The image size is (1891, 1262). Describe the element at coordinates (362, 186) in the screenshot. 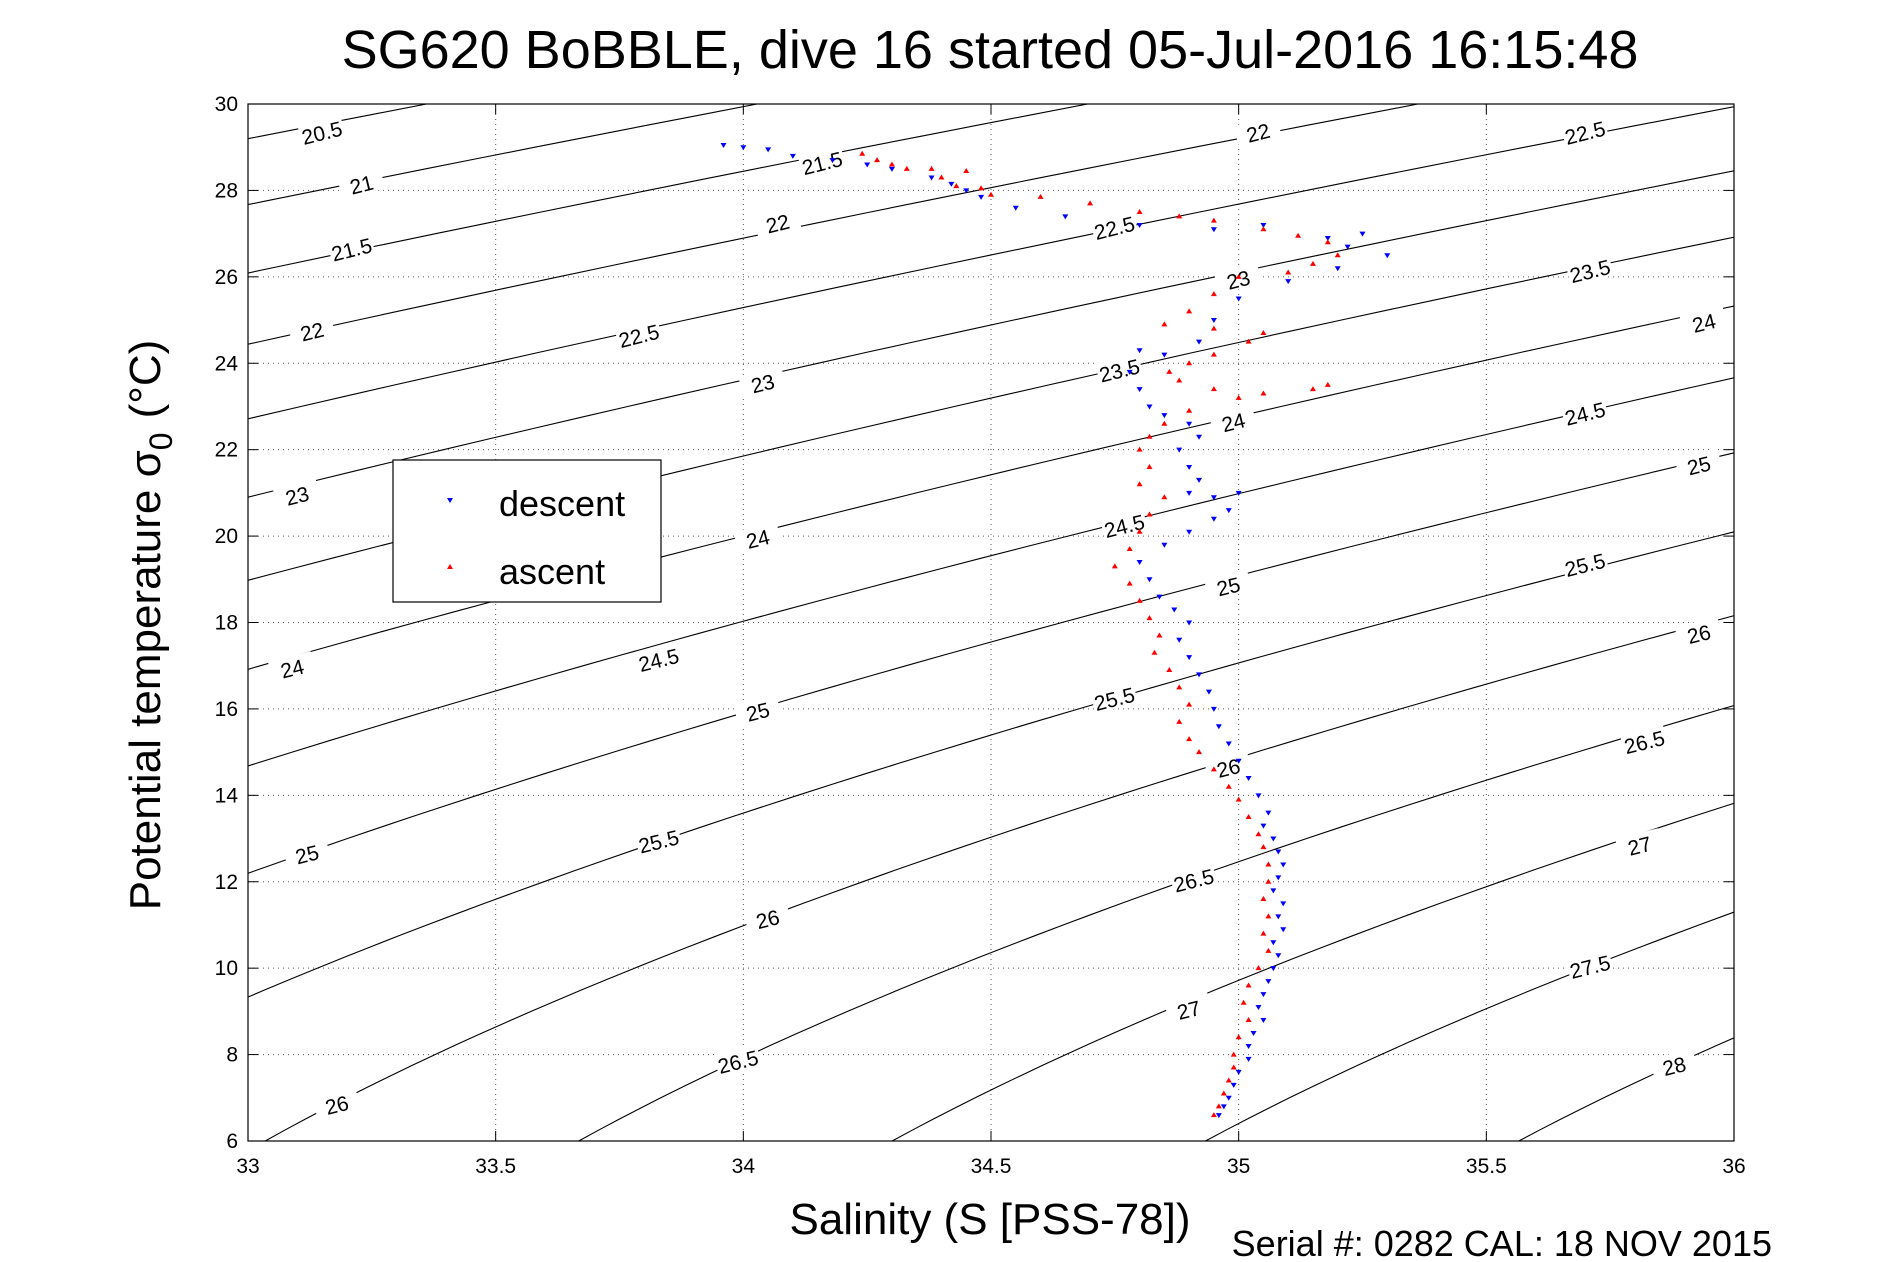

I see `contour-label-text: 21` at that location.